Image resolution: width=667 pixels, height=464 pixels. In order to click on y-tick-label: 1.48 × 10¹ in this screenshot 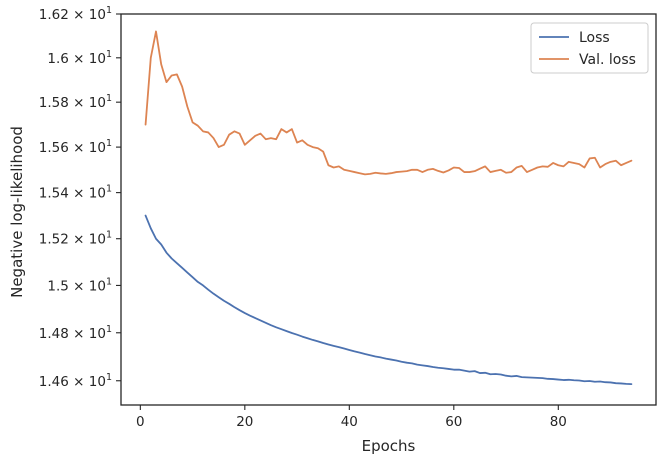, I will do `click(75, 333)`.